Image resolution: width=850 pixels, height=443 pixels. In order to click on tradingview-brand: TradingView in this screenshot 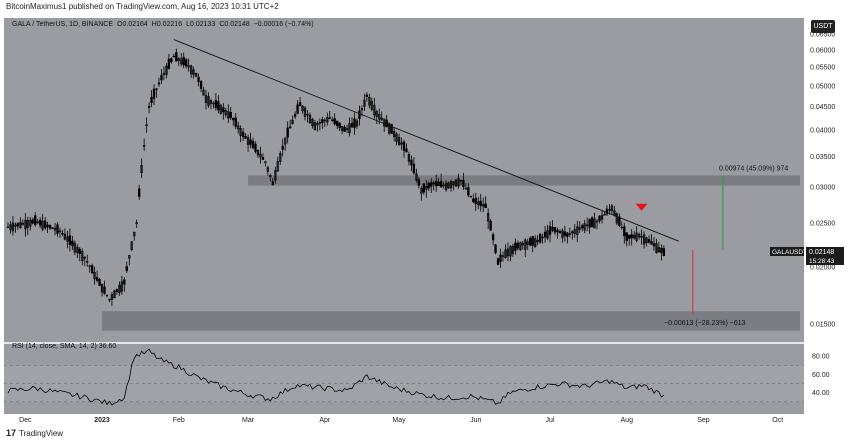, I will do `click(41, 433)`.